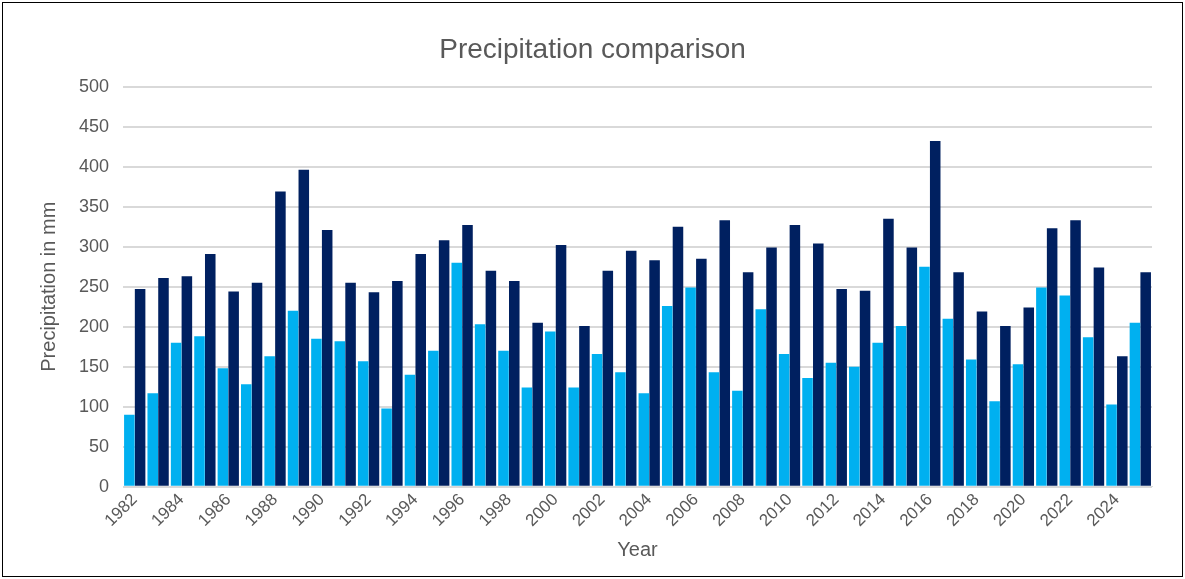  Describe the element at coordinates (47, 286) in the screenshot. I see `y-axis-title: Precipitation in mm` at that location.